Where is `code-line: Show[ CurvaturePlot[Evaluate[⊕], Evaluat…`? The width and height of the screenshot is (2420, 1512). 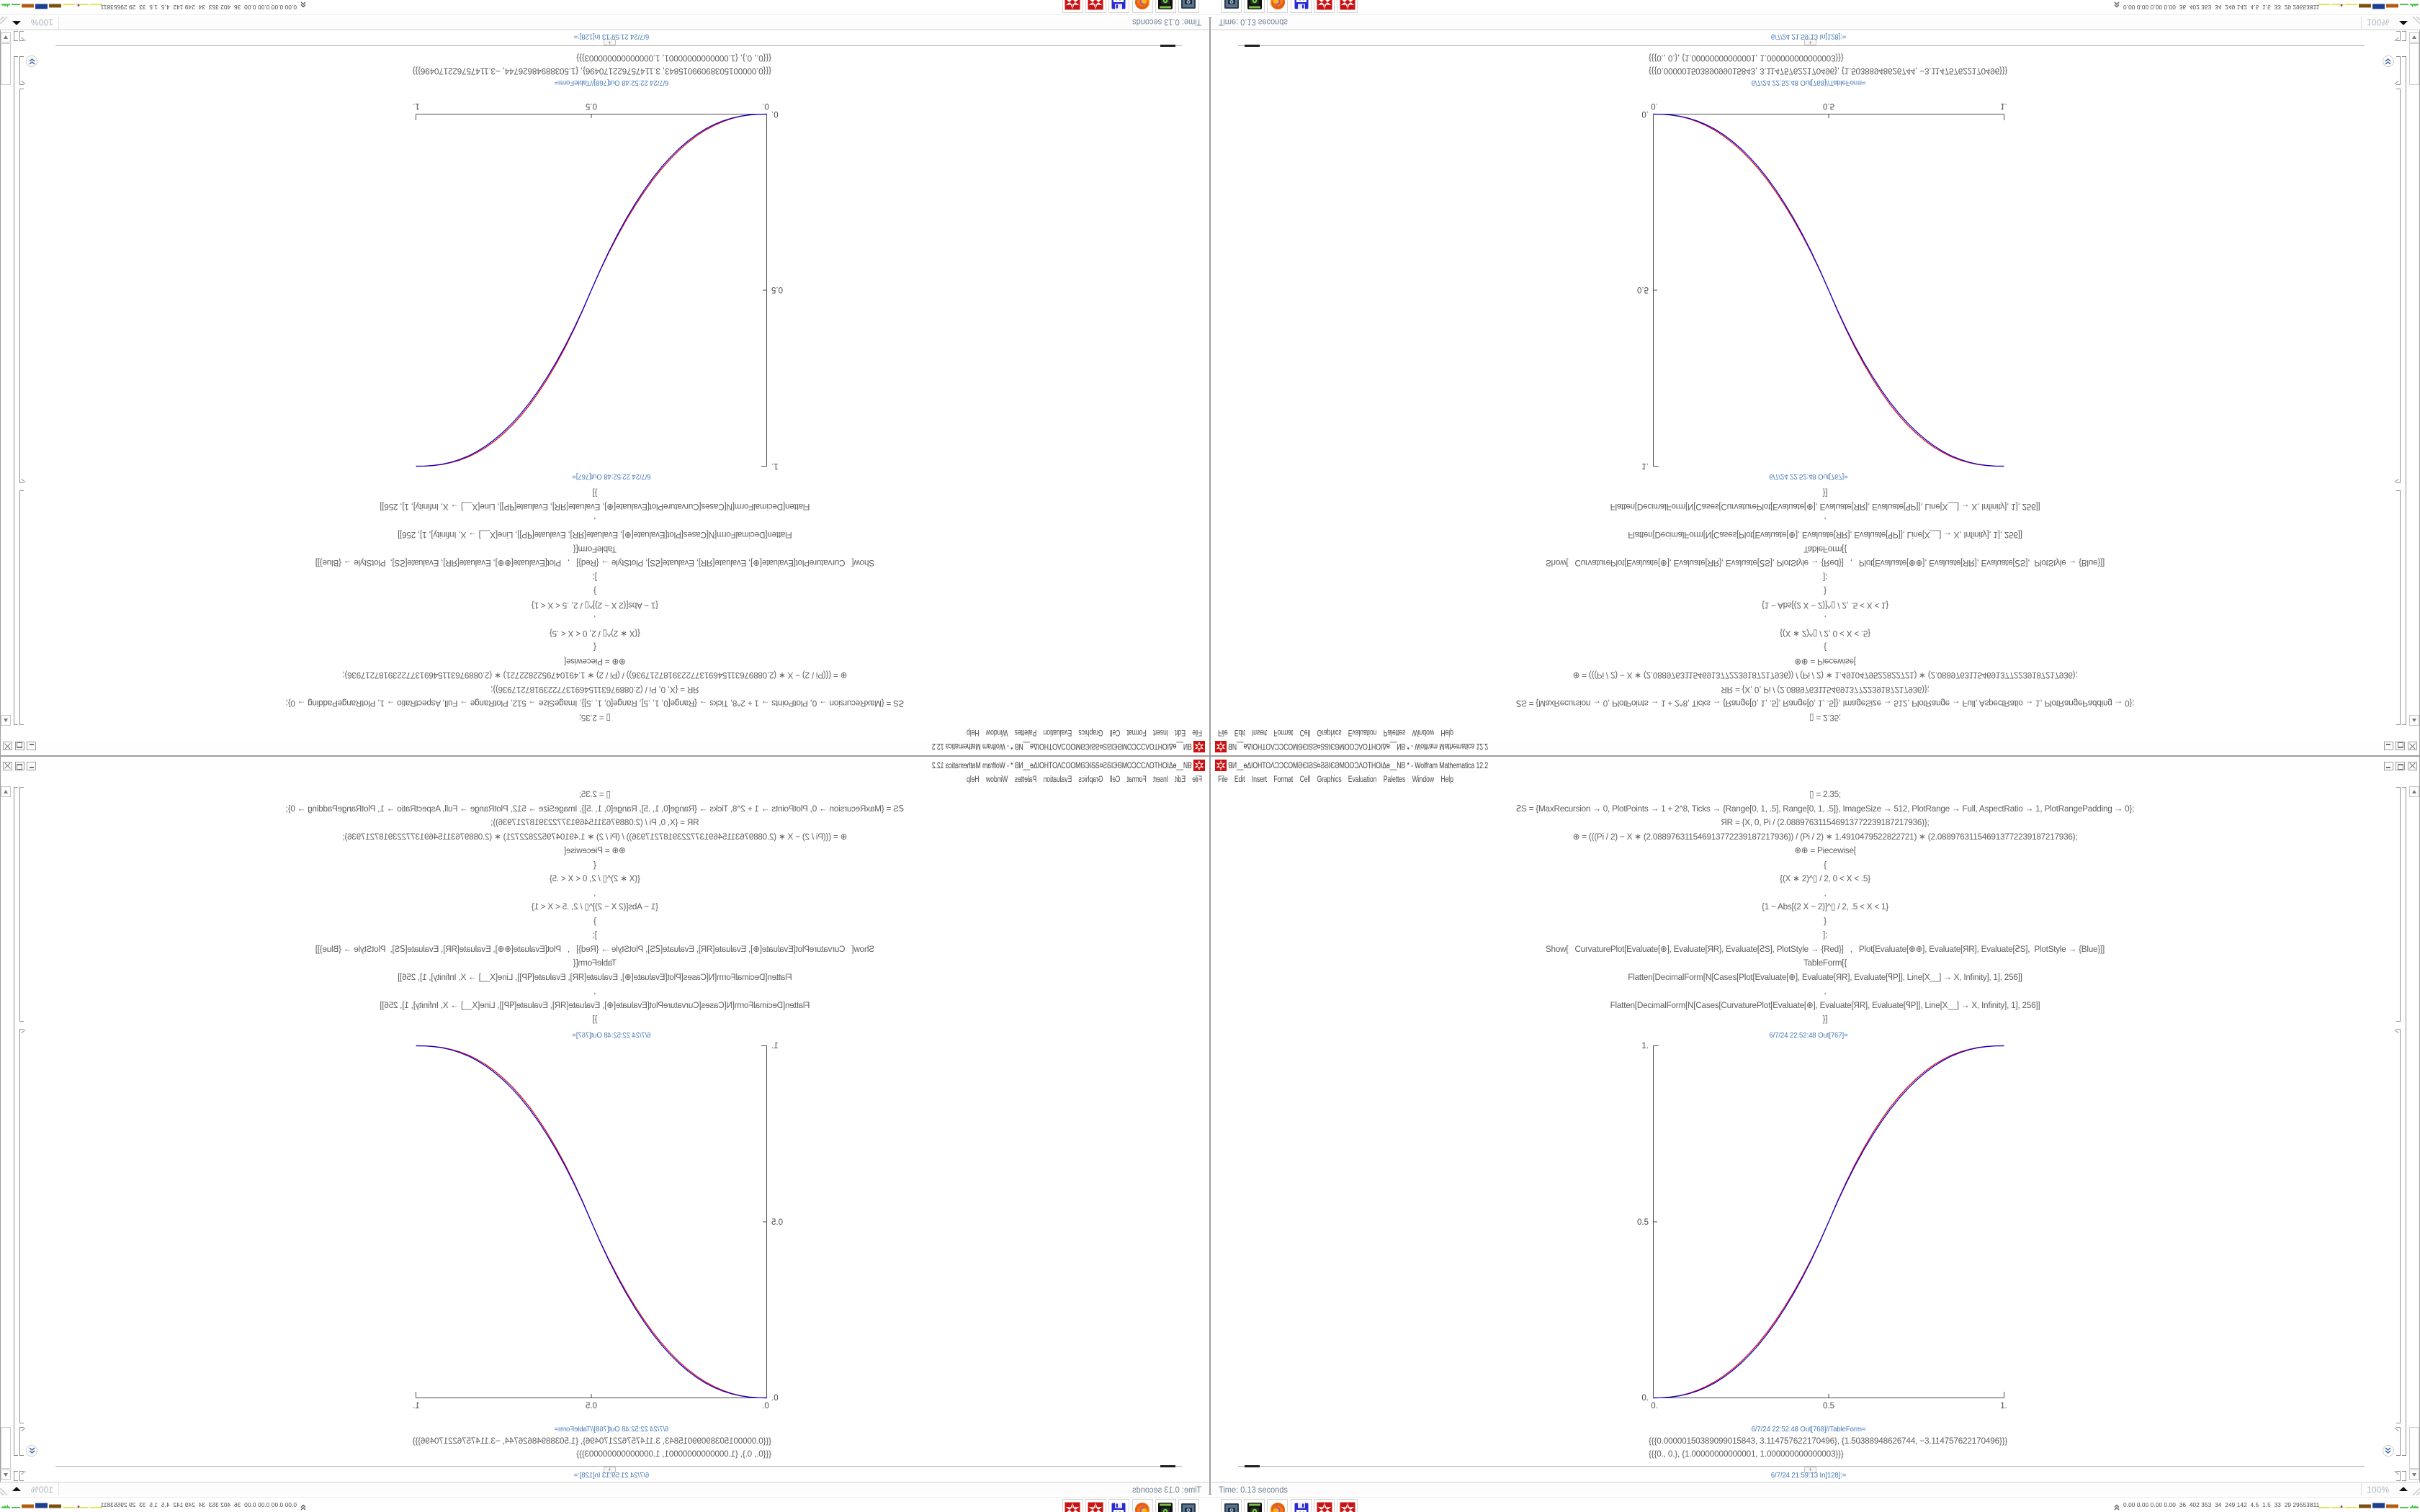 code-line: Show[ CurvaturePlot[Evaluate[⊕], Evaluat… is located at coordinates (595, 949).